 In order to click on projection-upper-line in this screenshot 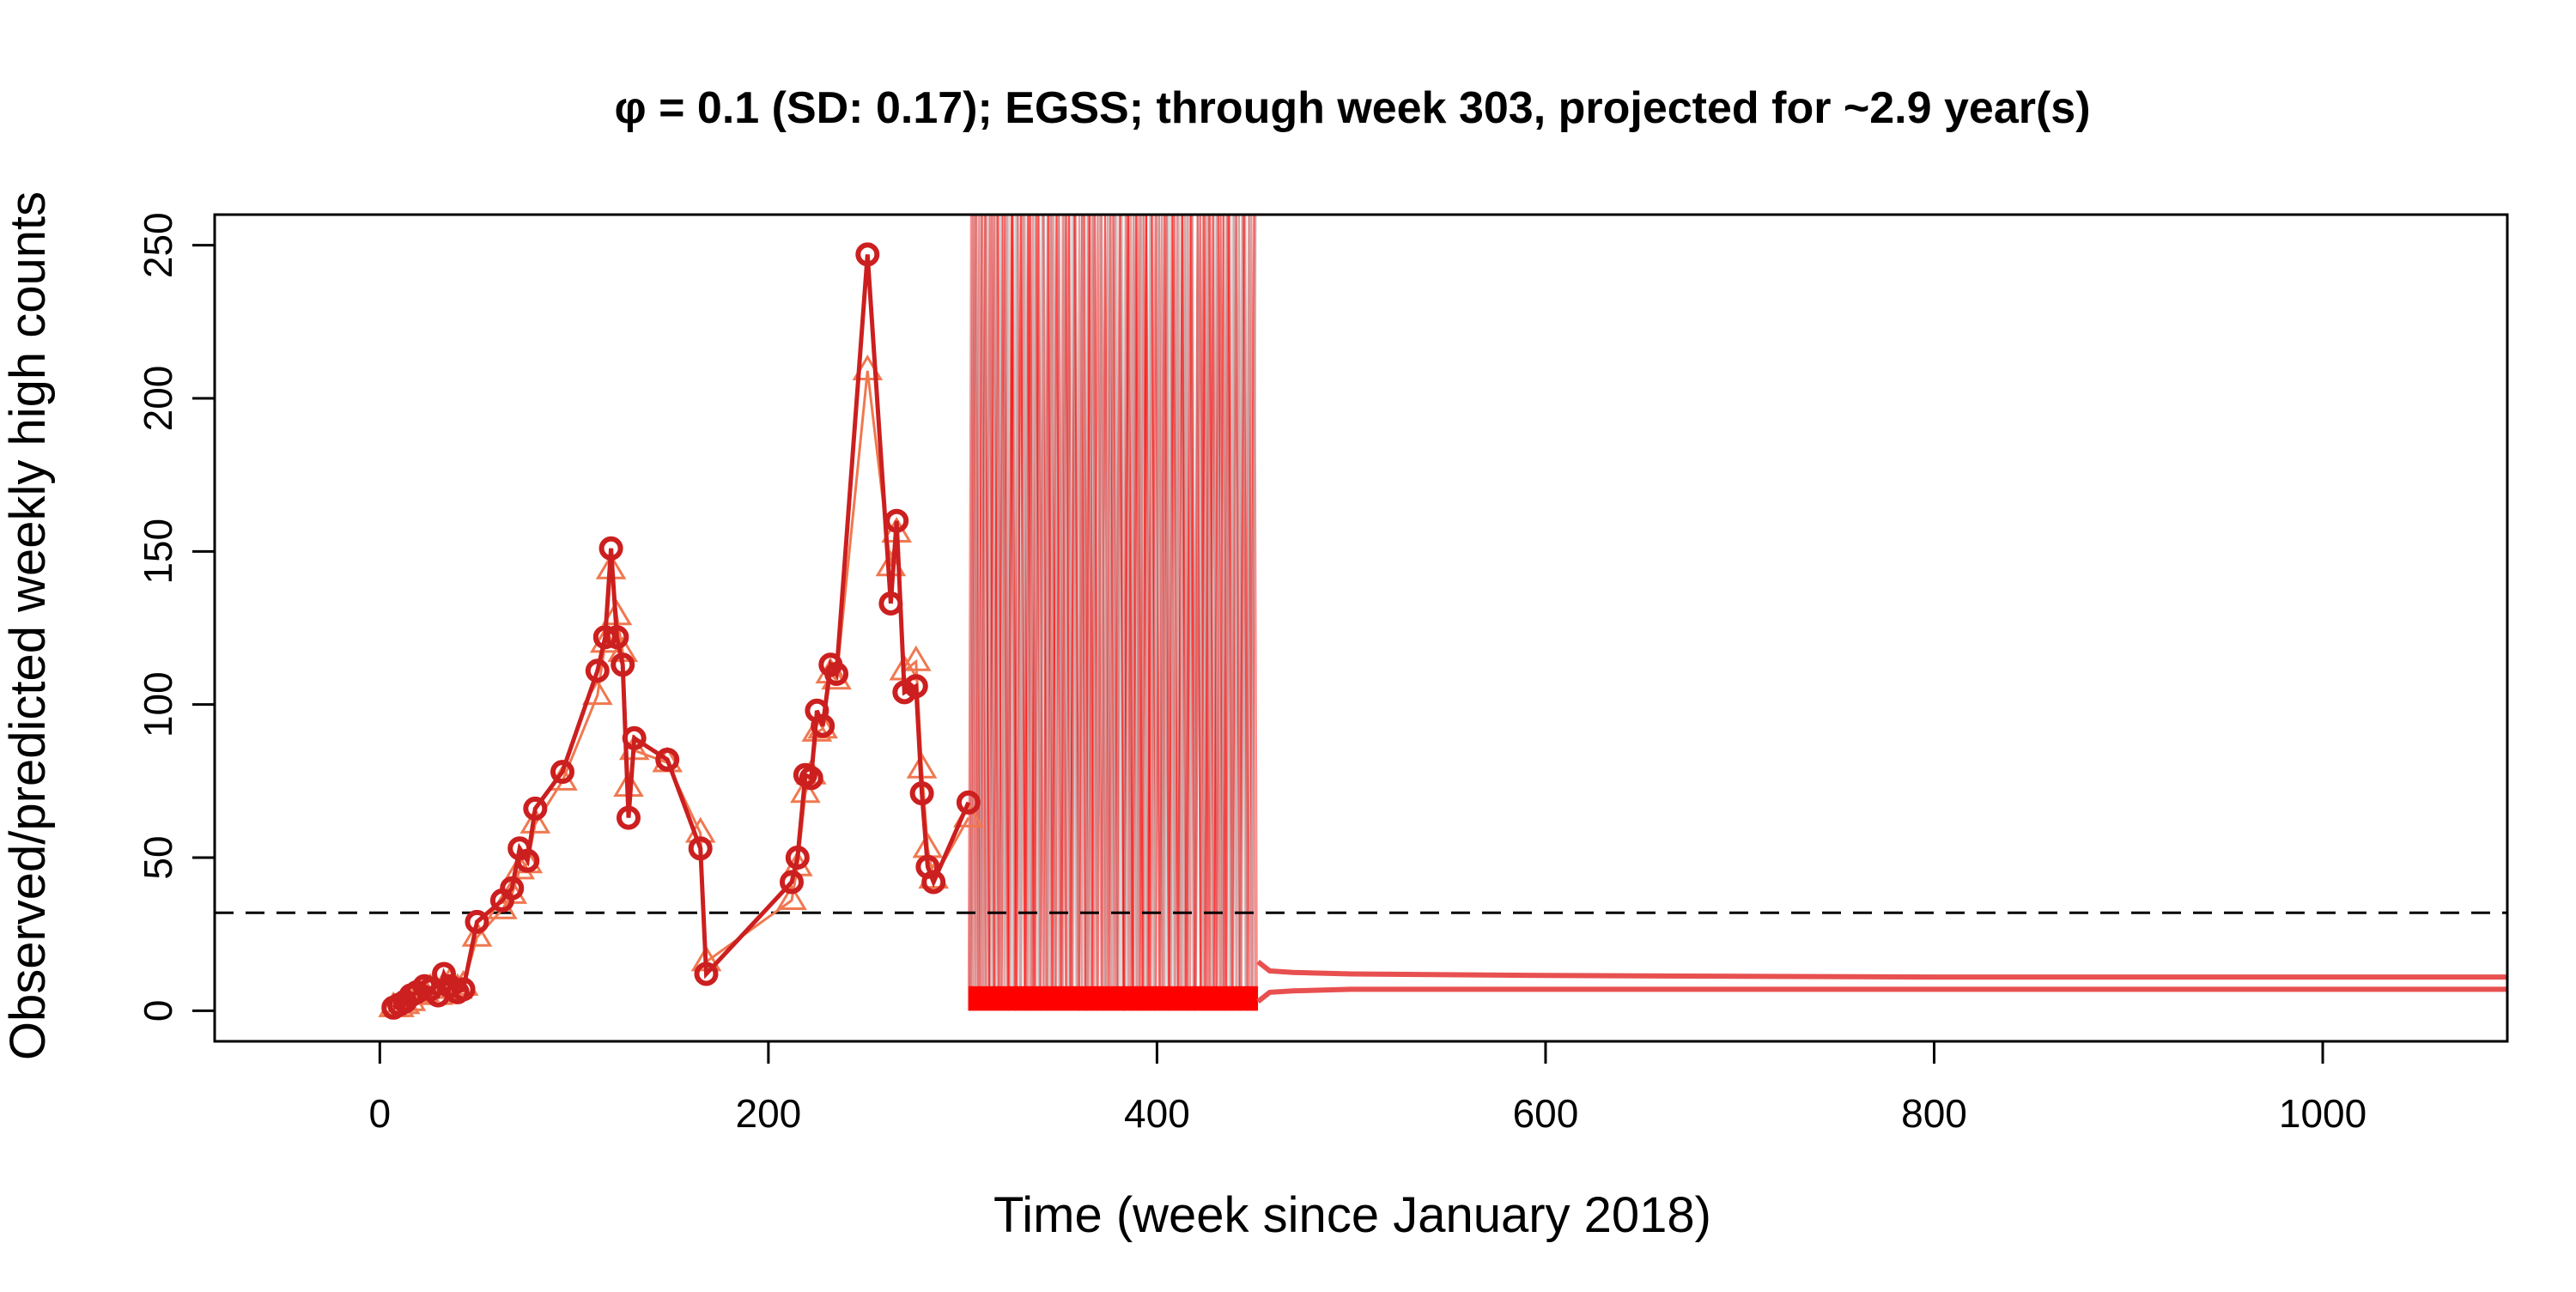, I will do `click(1881, 969)`.